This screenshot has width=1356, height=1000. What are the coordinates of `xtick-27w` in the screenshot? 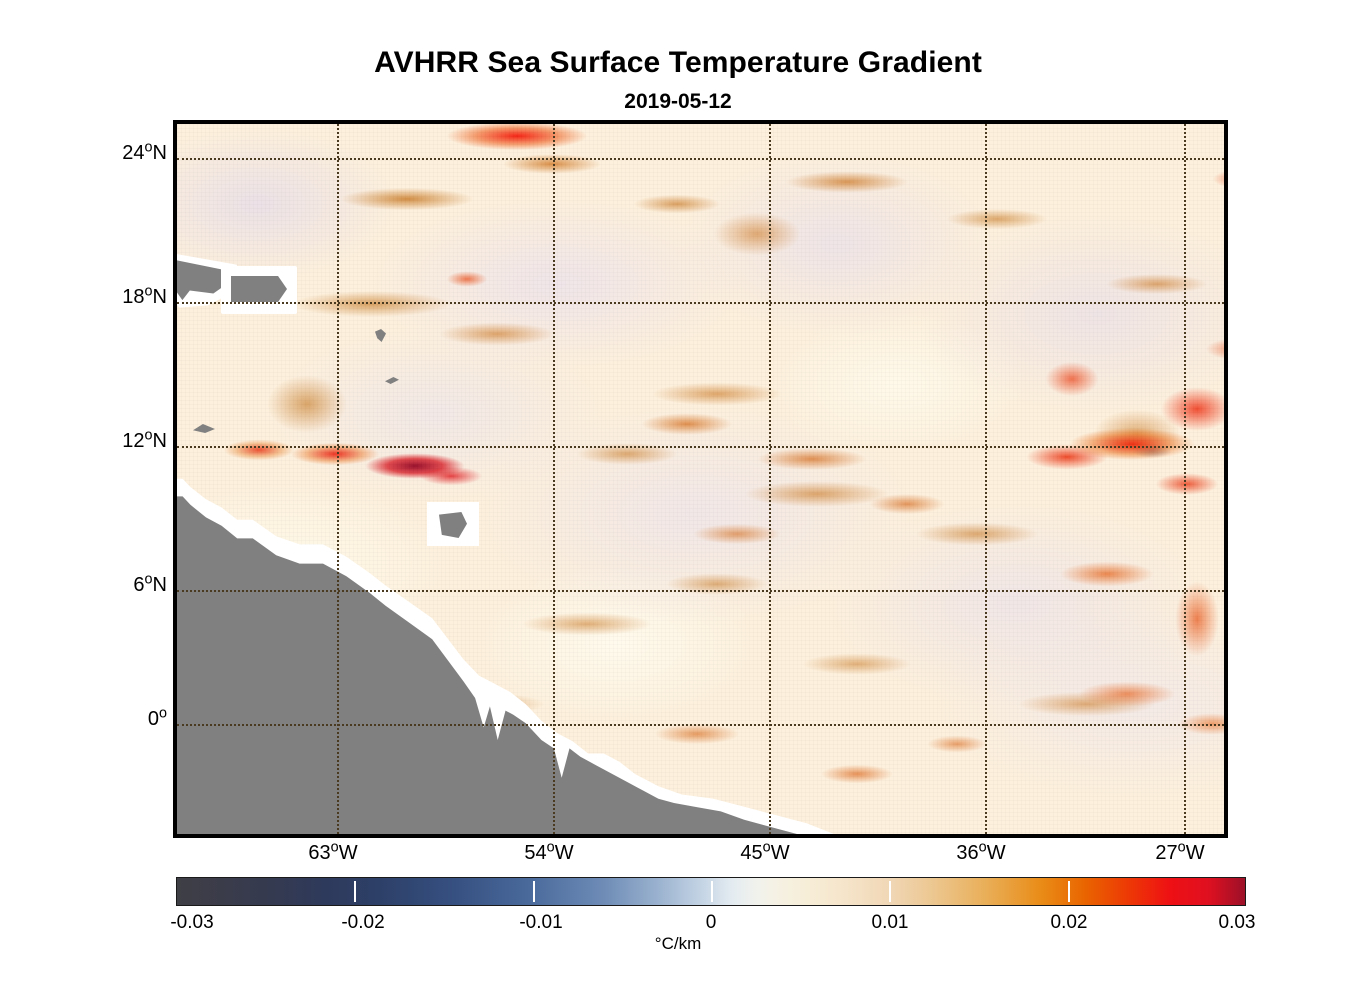 It's located at (1184, 836).